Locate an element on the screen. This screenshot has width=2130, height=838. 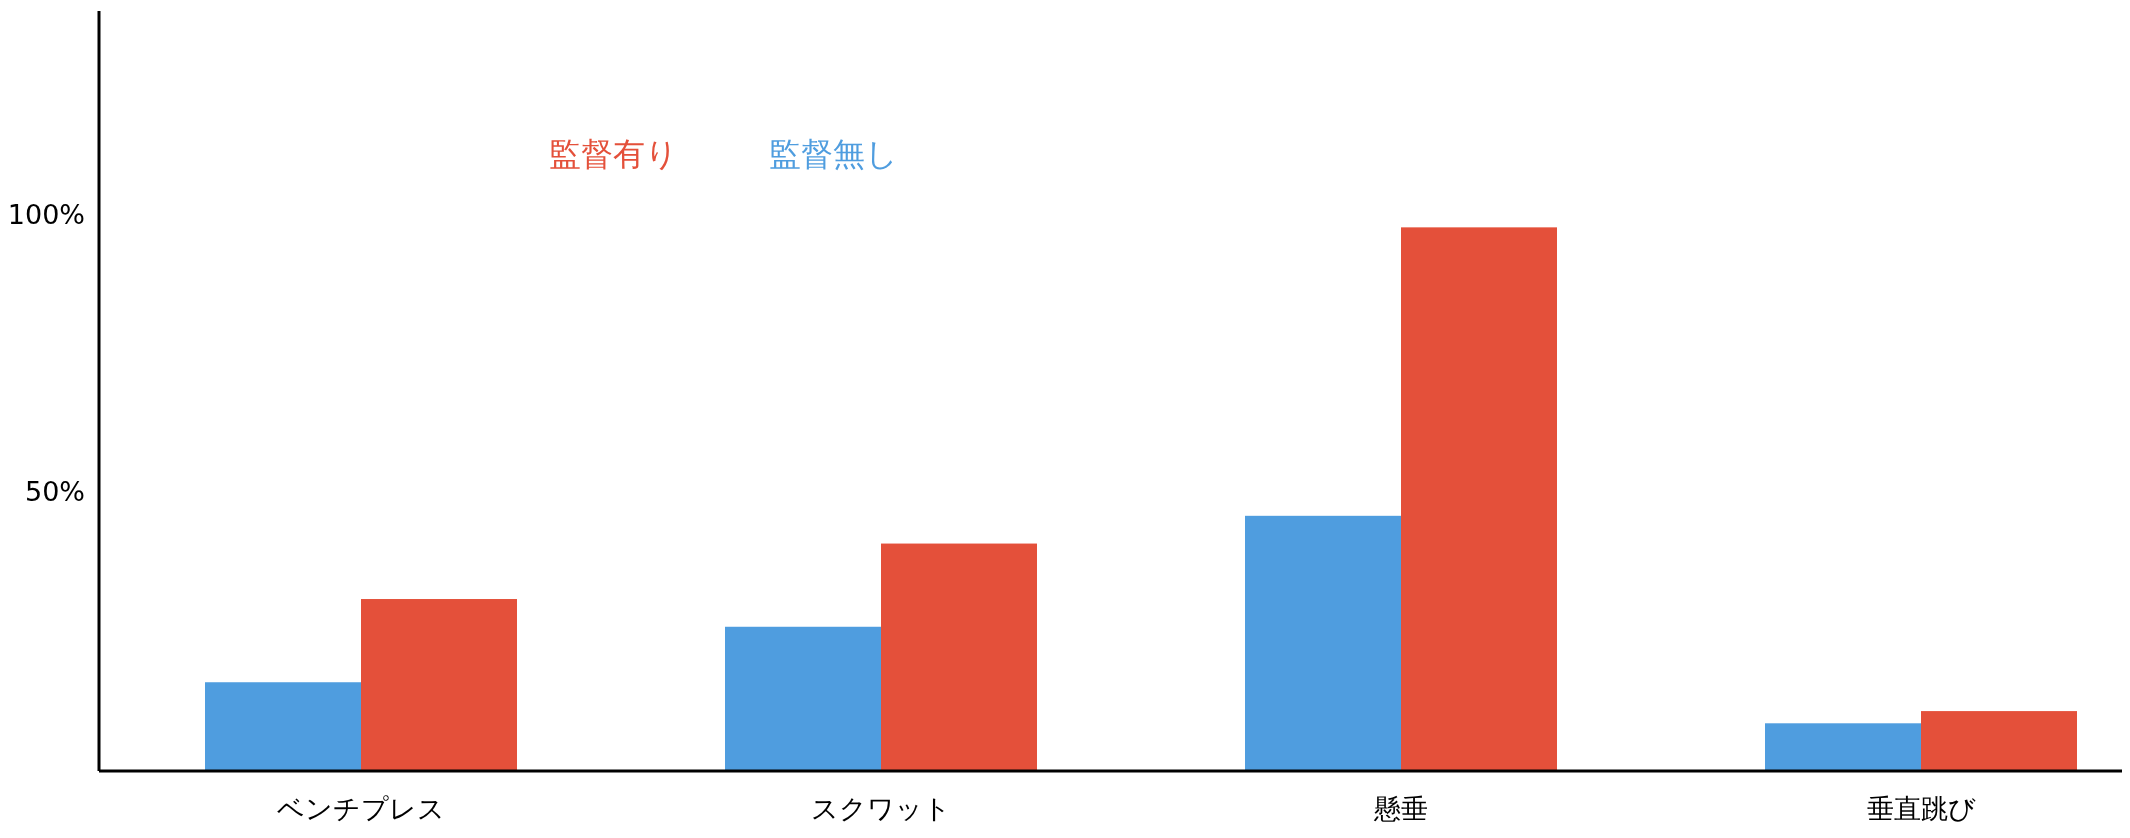
x-tick-label: 垂直跳び is located at coordinates (1921, 808).